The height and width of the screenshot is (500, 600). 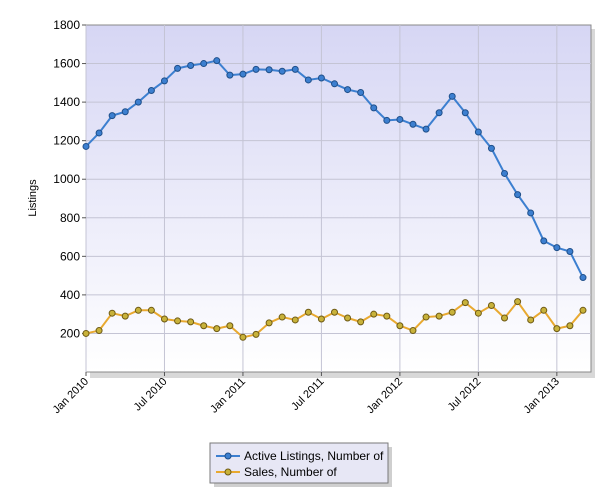 What do you see at coordinates (66, 25) in the screenshot?
I see `y-tick-label: 1800` at bounding box center [66, 25].